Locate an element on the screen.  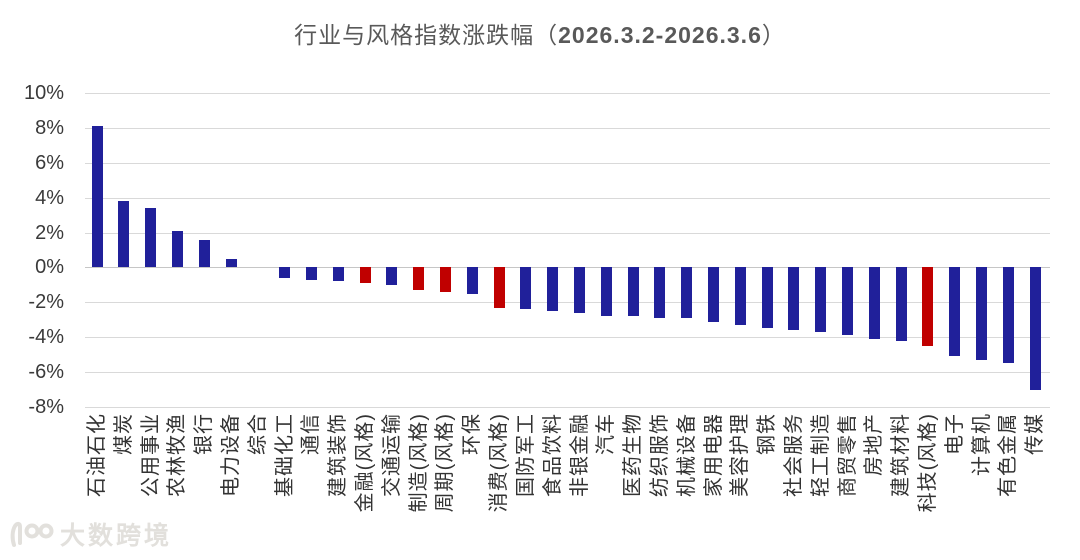
x-tick-label-有色金属: 有色金属 is located at coordinates (1008, 455).